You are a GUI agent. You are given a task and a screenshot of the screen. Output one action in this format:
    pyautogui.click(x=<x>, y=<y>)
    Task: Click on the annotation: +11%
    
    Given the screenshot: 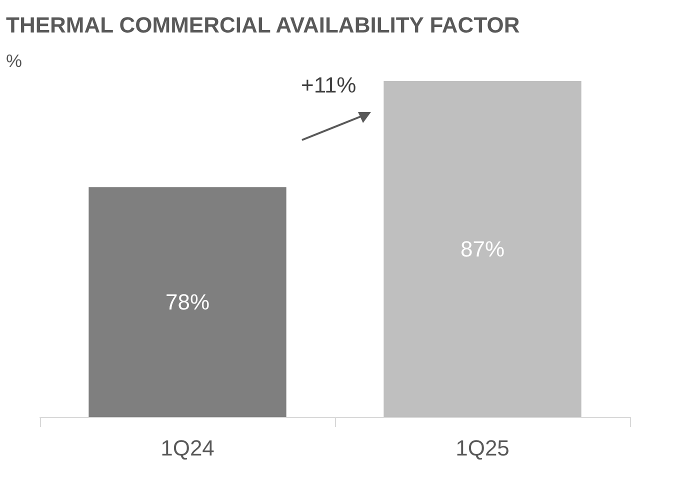 What is the action you would take?
    pyautogui.click(x=328, y=85)
    